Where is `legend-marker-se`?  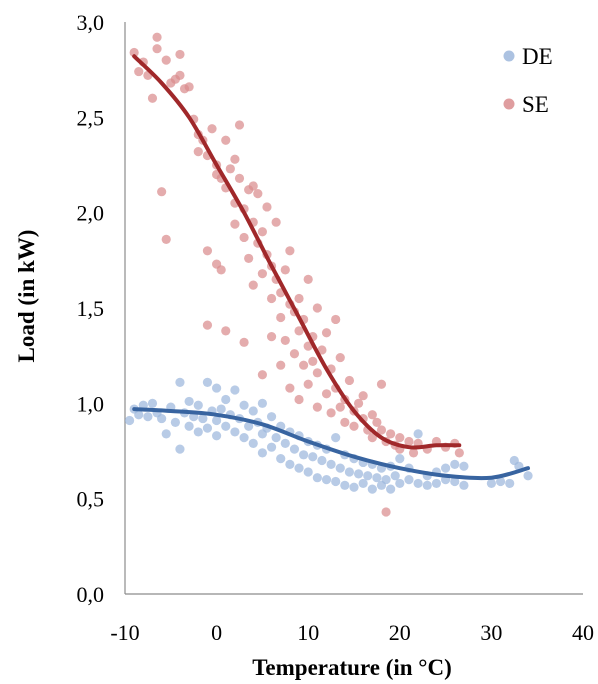
legend-marker-se is located at coordinates (509, 104).